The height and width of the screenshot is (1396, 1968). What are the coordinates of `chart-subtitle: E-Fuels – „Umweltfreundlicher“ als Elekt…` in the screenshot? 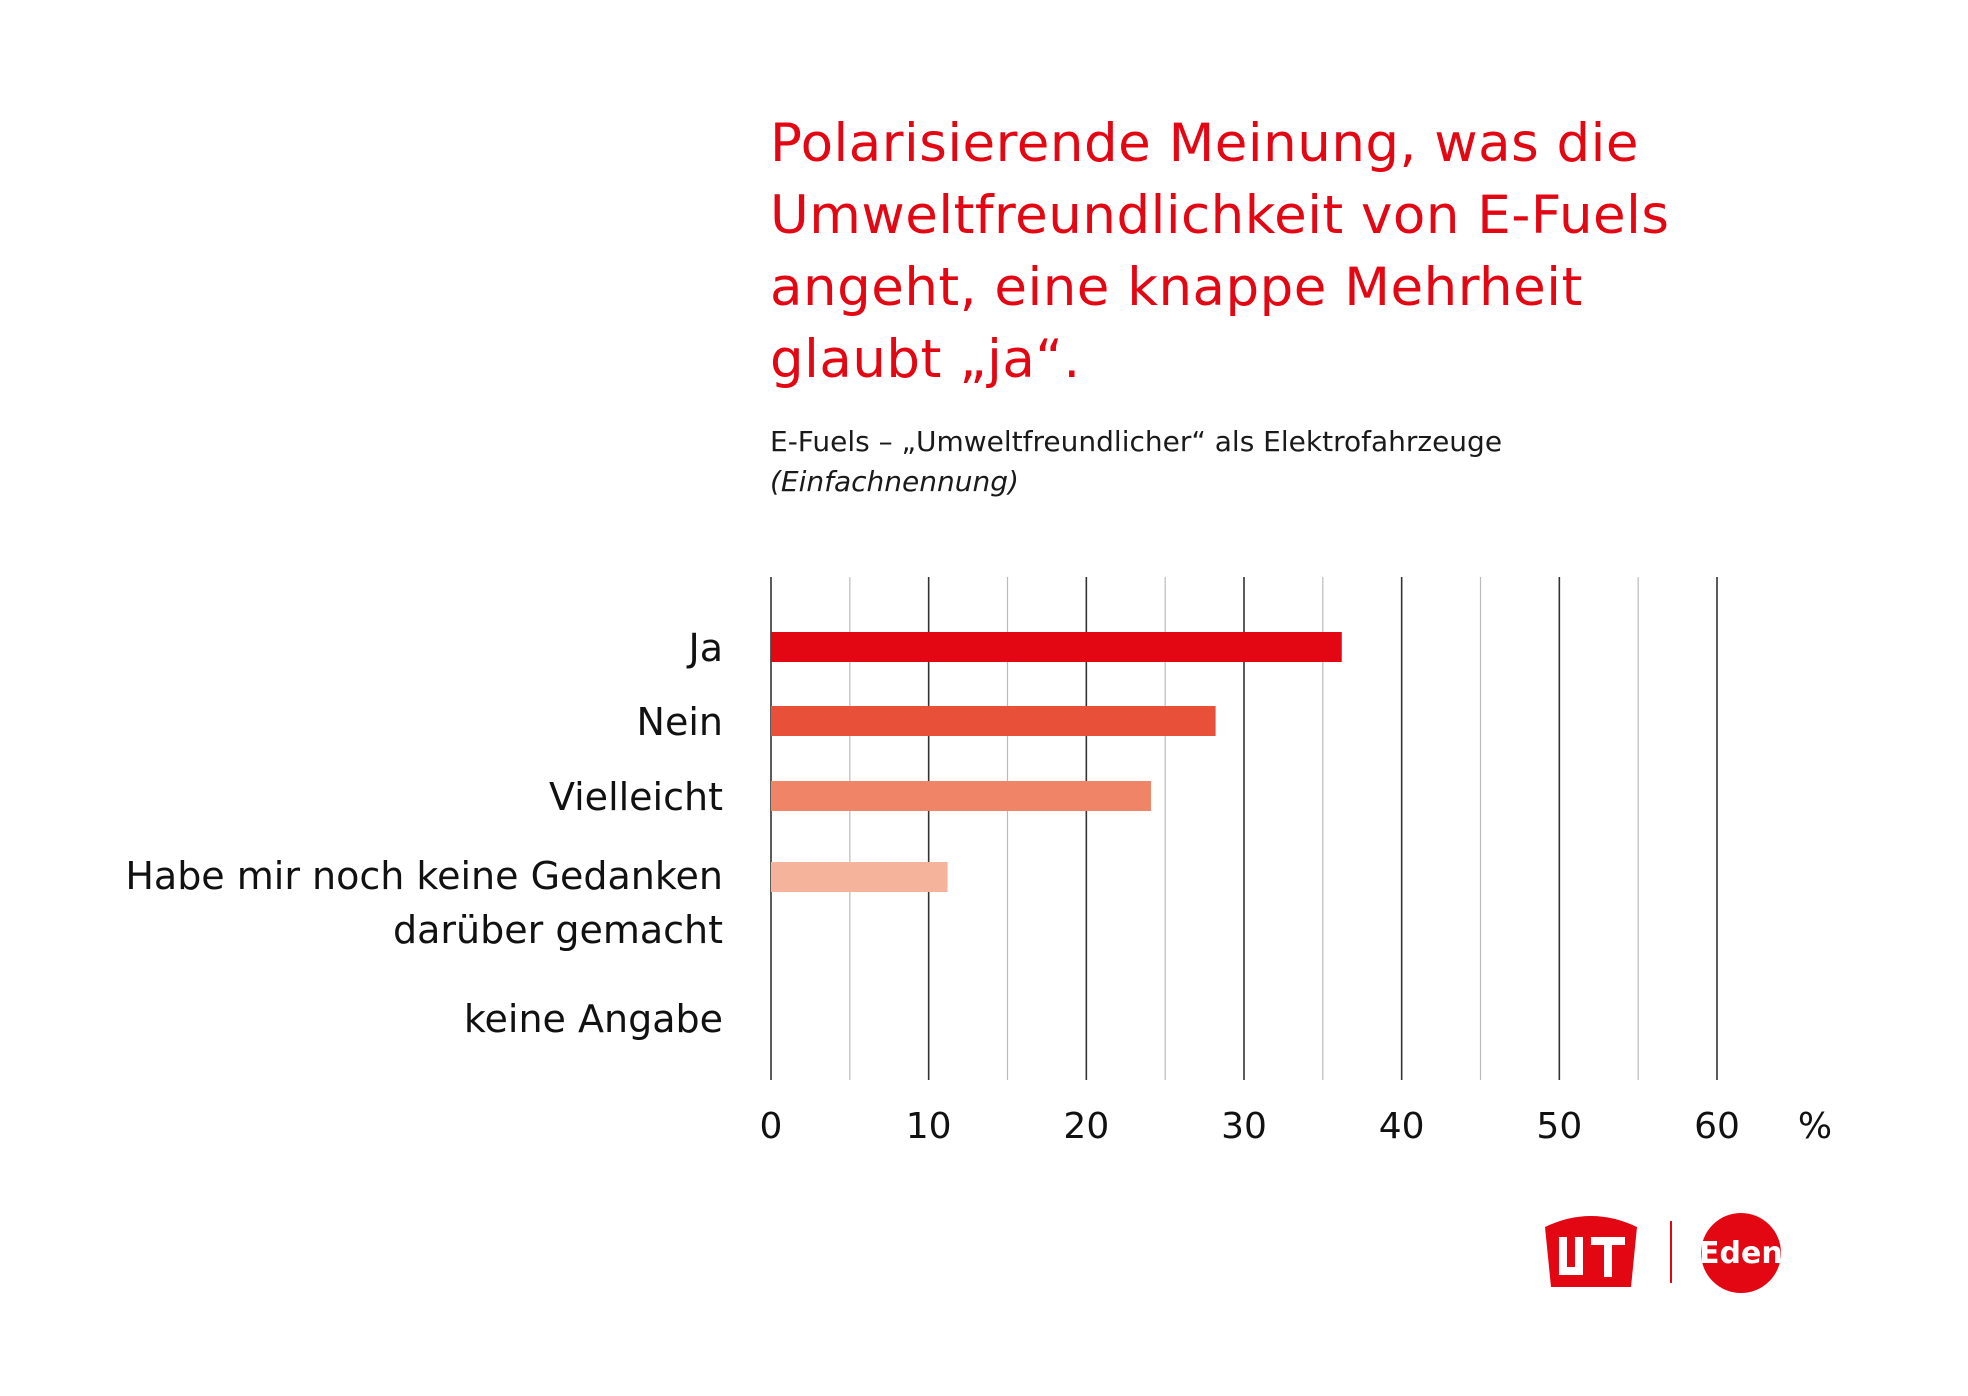 It's located at (1136, 462).